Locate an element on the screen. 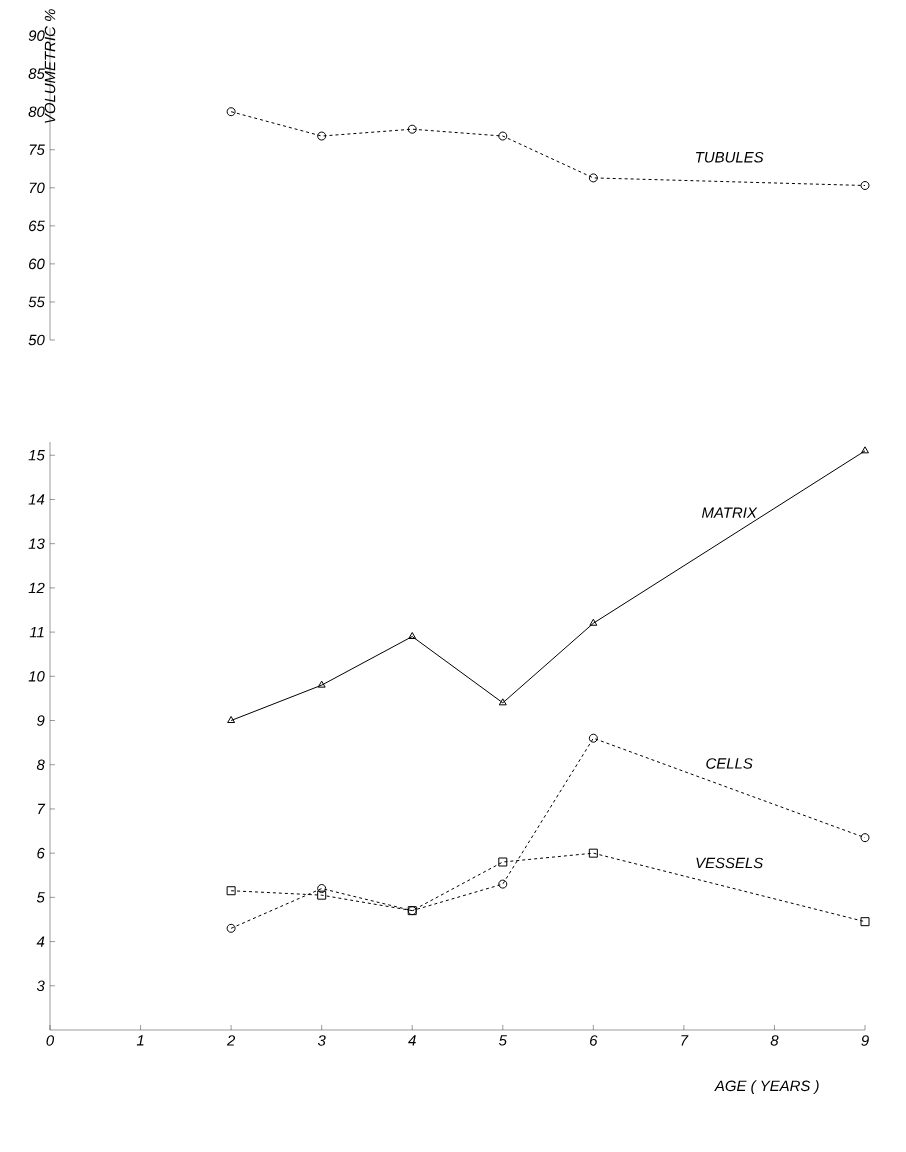 Image resolution: width=906 pixels, height=1152 pixels. y-tick-label: 75 is located at coordinates (37, 149).